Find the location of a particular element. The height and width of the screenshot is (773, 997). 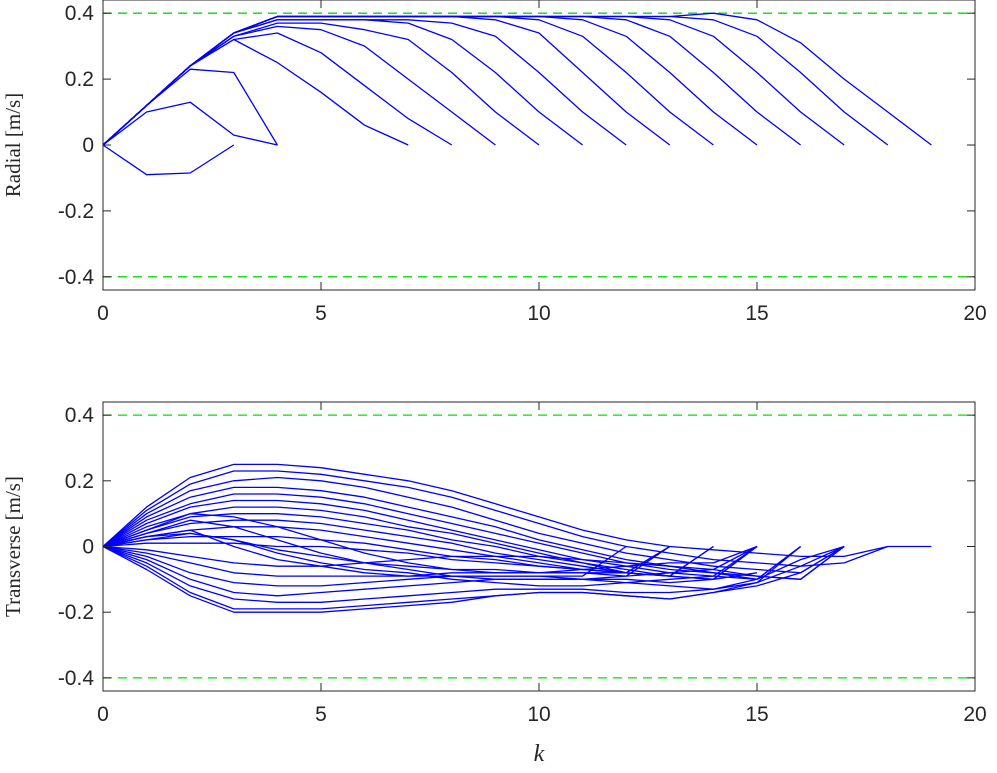

x-axis-label: k is located at coordinates (539, 754).